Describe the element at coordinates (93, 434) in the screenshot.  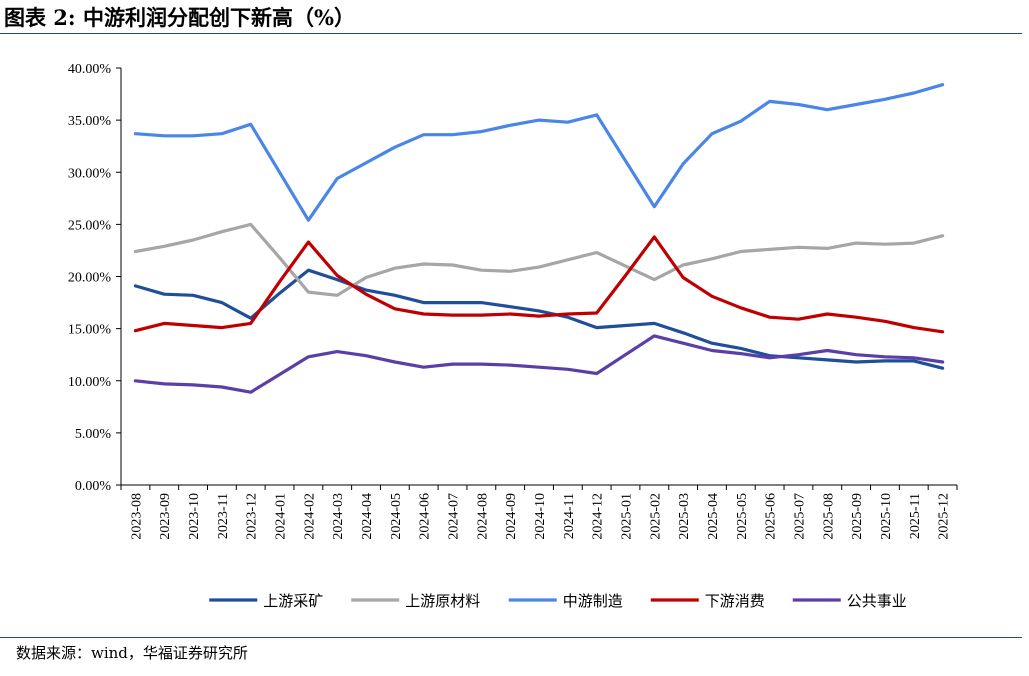
I see `y-tick-label: 5.00%` at that location.